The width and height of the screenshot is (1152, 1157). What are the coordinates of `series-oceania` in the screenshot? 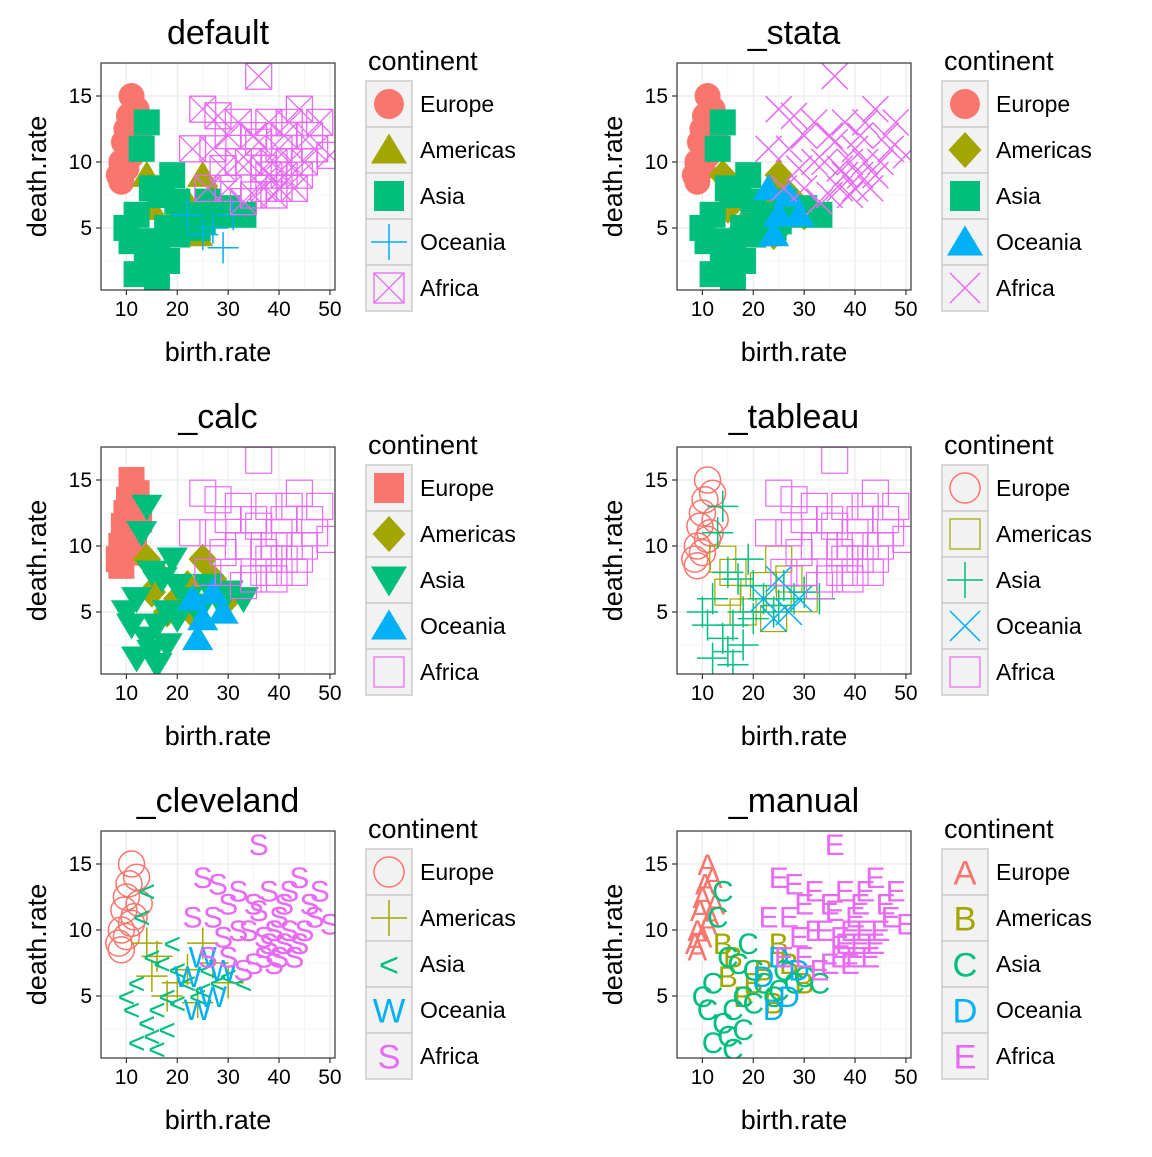 It's located at (210, 231).